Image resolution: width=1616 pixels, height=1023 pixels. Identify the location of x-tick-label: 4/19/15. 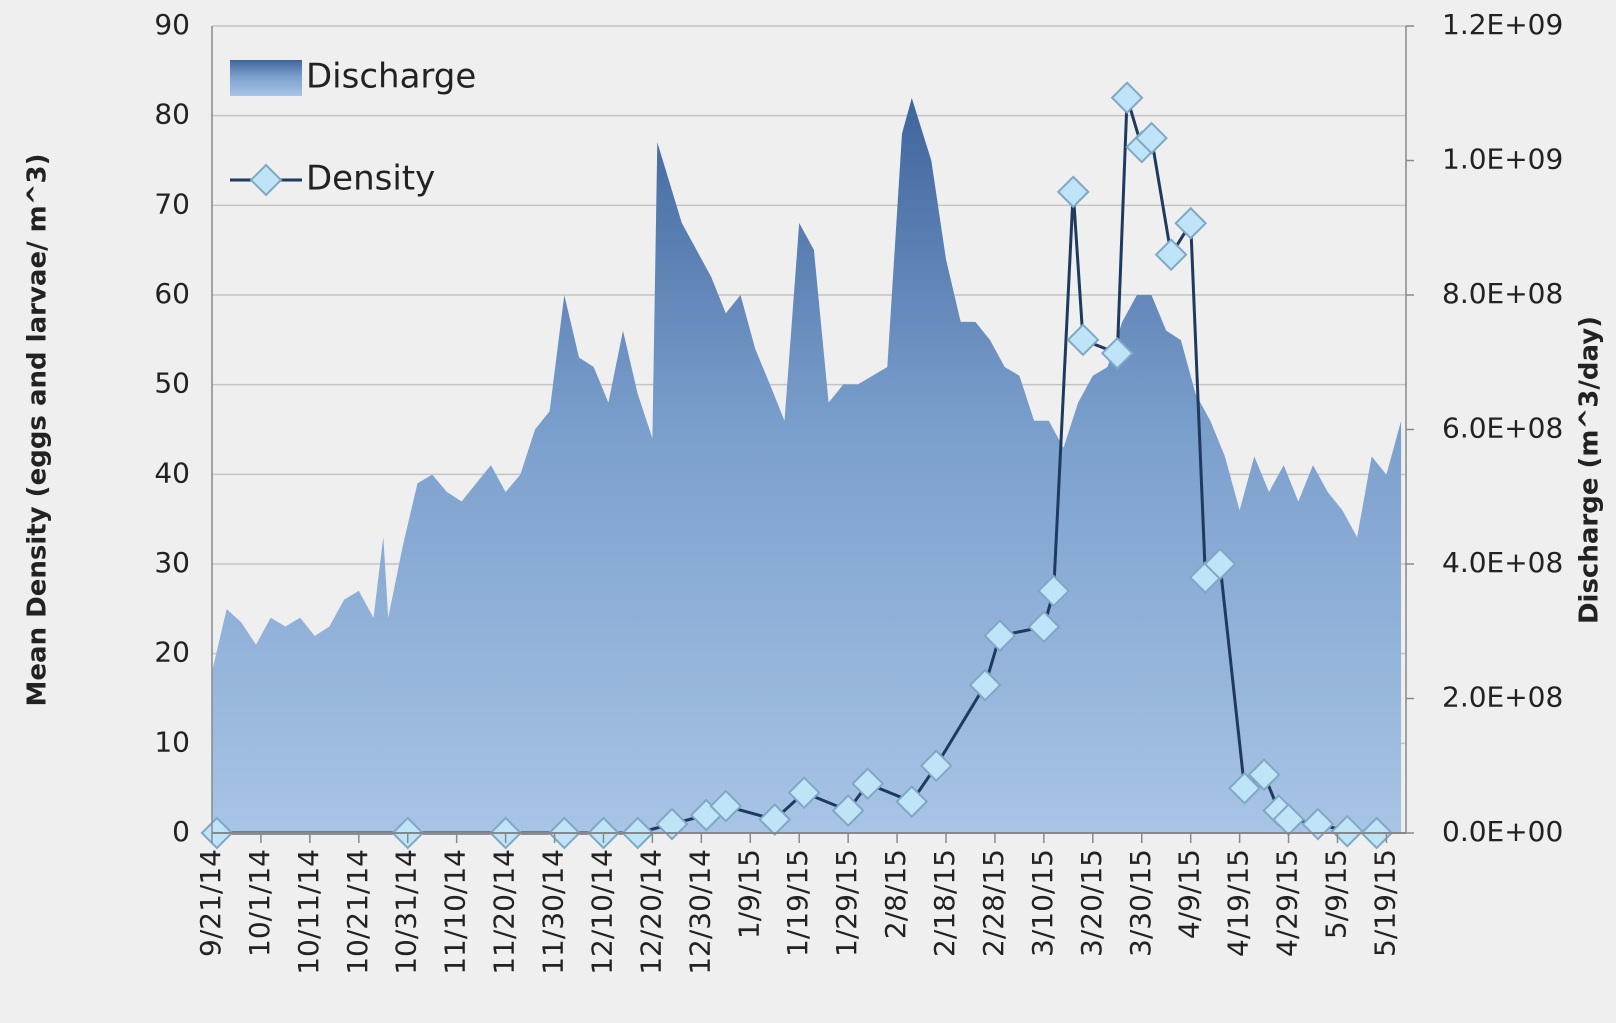
(1238, 903).